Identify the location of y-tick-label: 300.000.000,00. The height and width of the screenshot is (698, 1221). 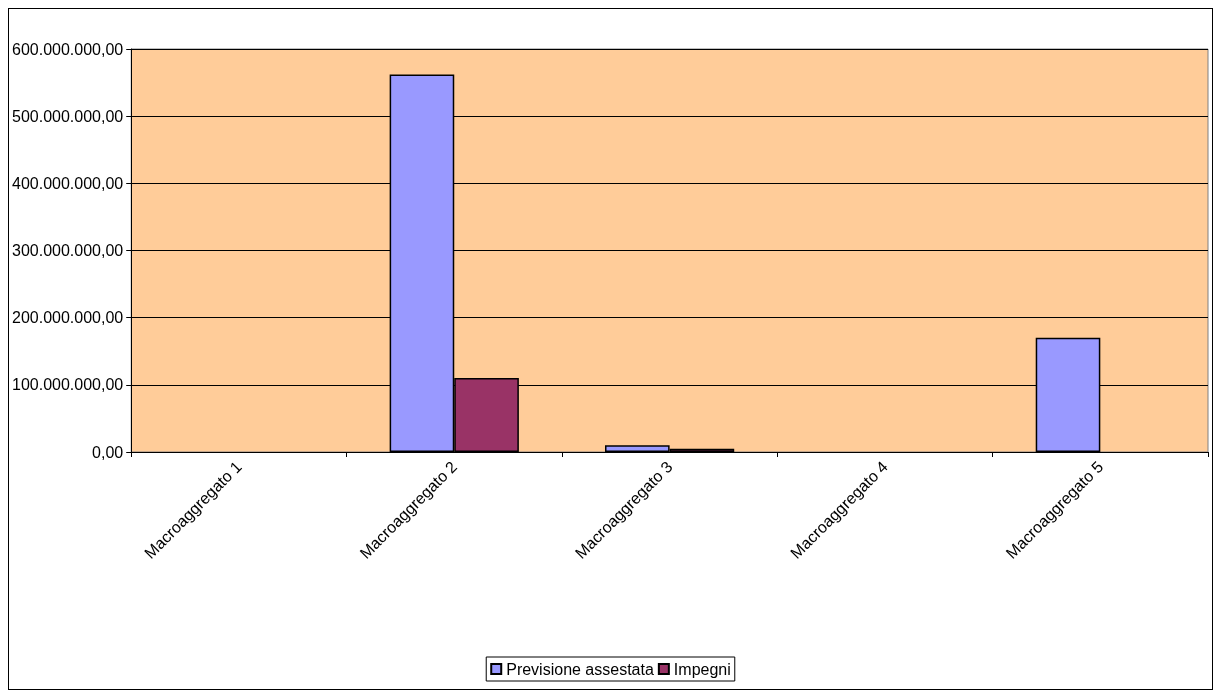
(68, 250).